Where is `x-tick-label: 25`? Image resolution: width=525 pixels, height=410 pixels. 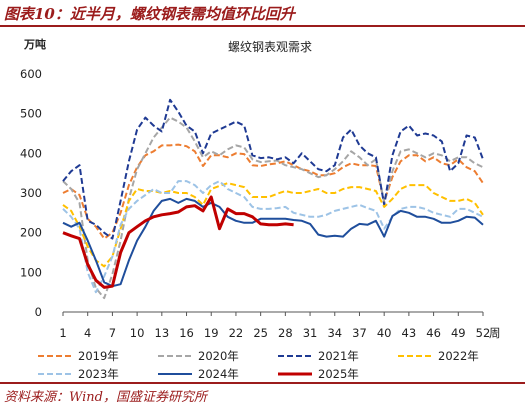
x-tick-label: 25 is located at coordinates (260, 333).